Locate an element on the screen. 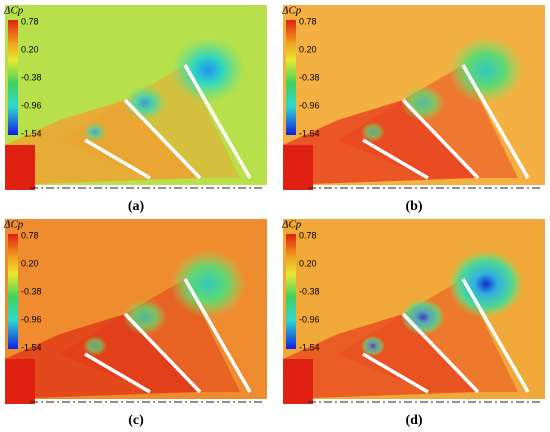  panel-label: (d) is located at coordinates (413, 420).